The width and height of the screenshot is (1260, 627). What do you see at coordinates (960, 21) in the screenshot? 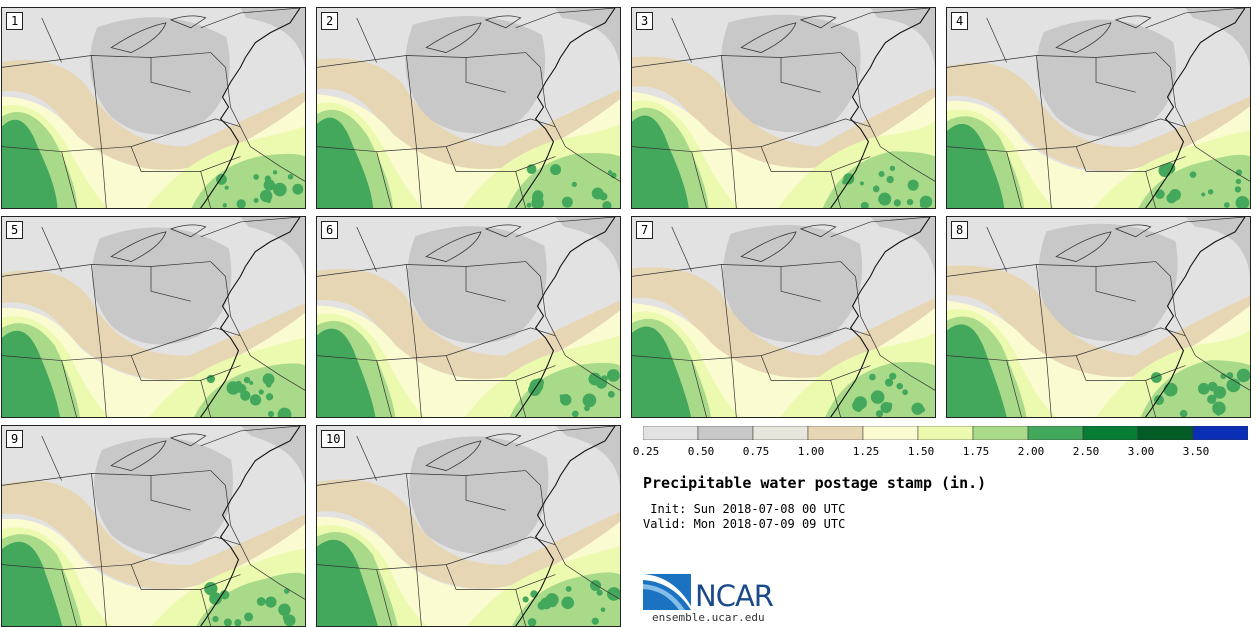
I see `member-label: 4` at bounding box center [960, 21].